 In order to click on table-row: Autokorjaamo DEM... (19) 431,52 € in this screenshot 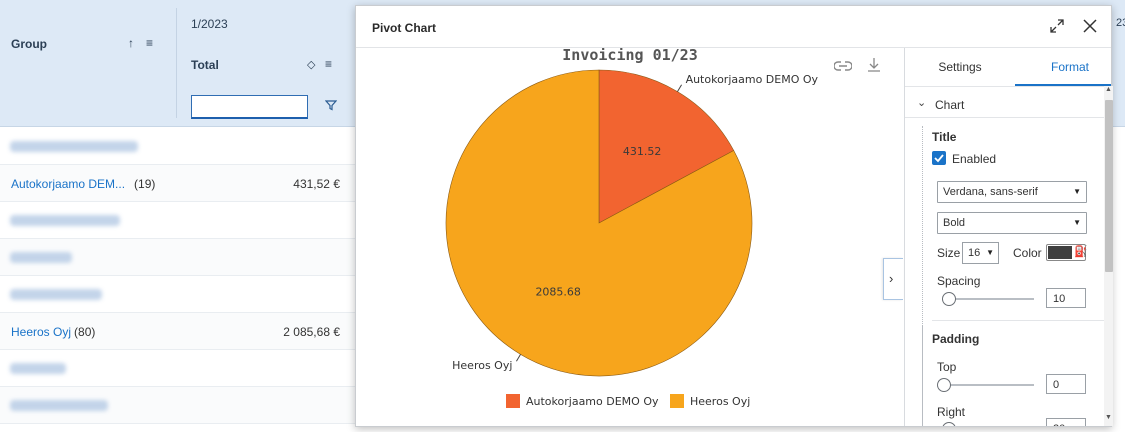, I will do `click(180, 183)`.